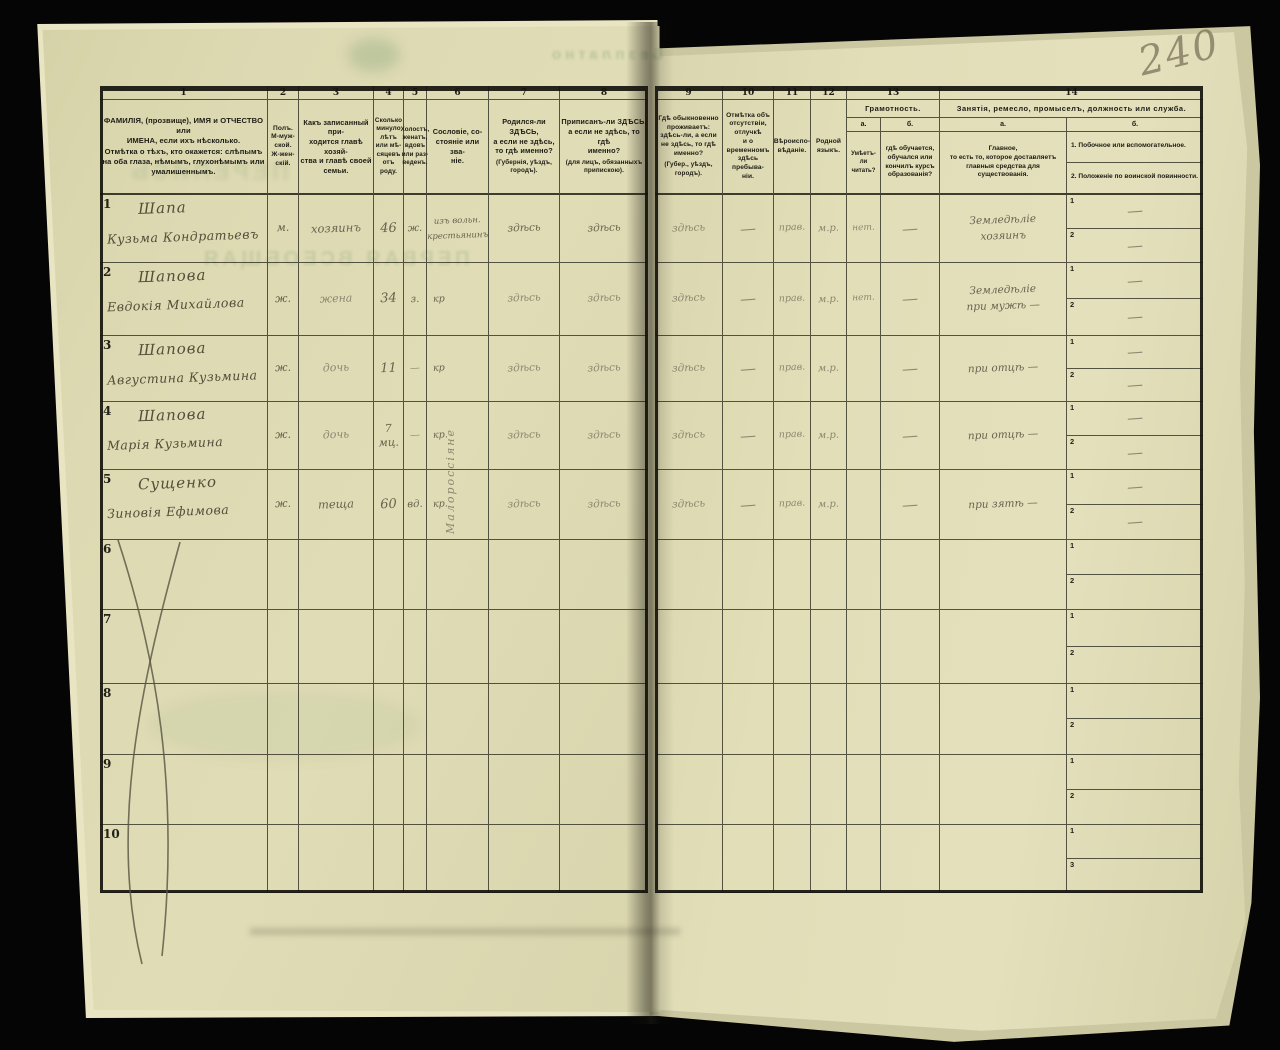 Image resolution: width=1280 pixels, height=1050 pixels. I want to click on hw-vertical-note: Малороссіяне, so click(450, 481).